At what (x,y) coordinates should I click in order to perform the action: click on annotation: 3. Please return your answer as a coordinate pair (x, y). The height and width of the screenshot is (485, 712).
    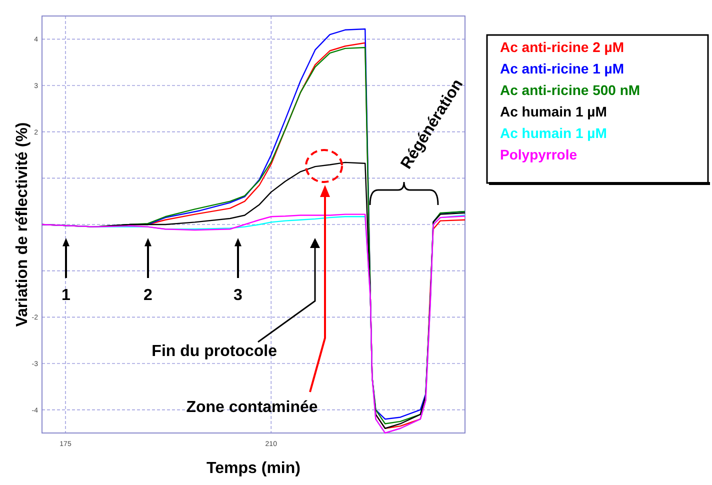
    Looking at the image, I should click on (238, 295).